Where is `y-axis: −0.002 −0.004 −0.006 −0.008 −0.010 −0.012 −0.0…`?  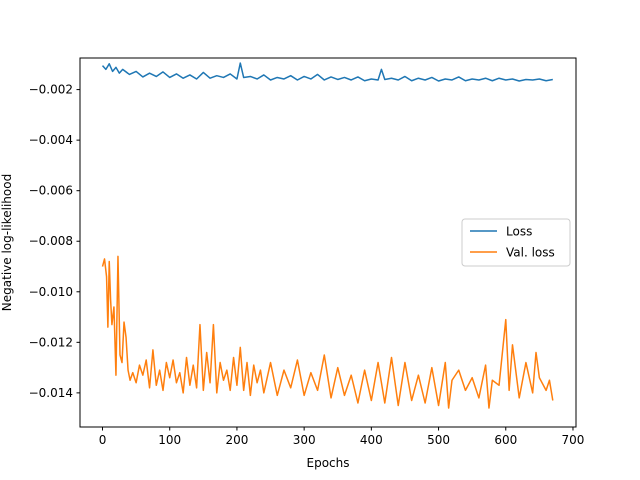
y-axis: −0.002 −0.004 −0.006 −0.008 −0.010 −0.012 −0.0… is located at coordinates (54, 241).